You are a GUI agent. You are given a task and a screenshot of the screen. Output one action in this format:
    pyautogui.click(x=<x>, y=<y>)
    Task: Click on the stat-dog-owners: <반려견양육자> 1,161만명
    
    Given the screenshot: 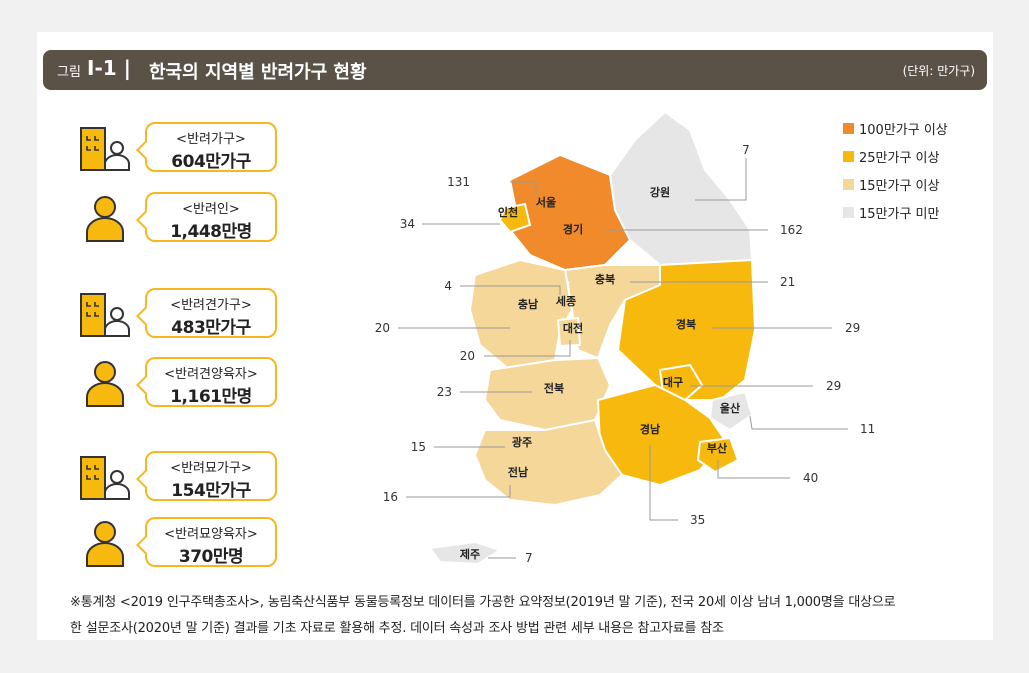 What is the action you would take?
    pyautogui.click(x=179, y=383)
    